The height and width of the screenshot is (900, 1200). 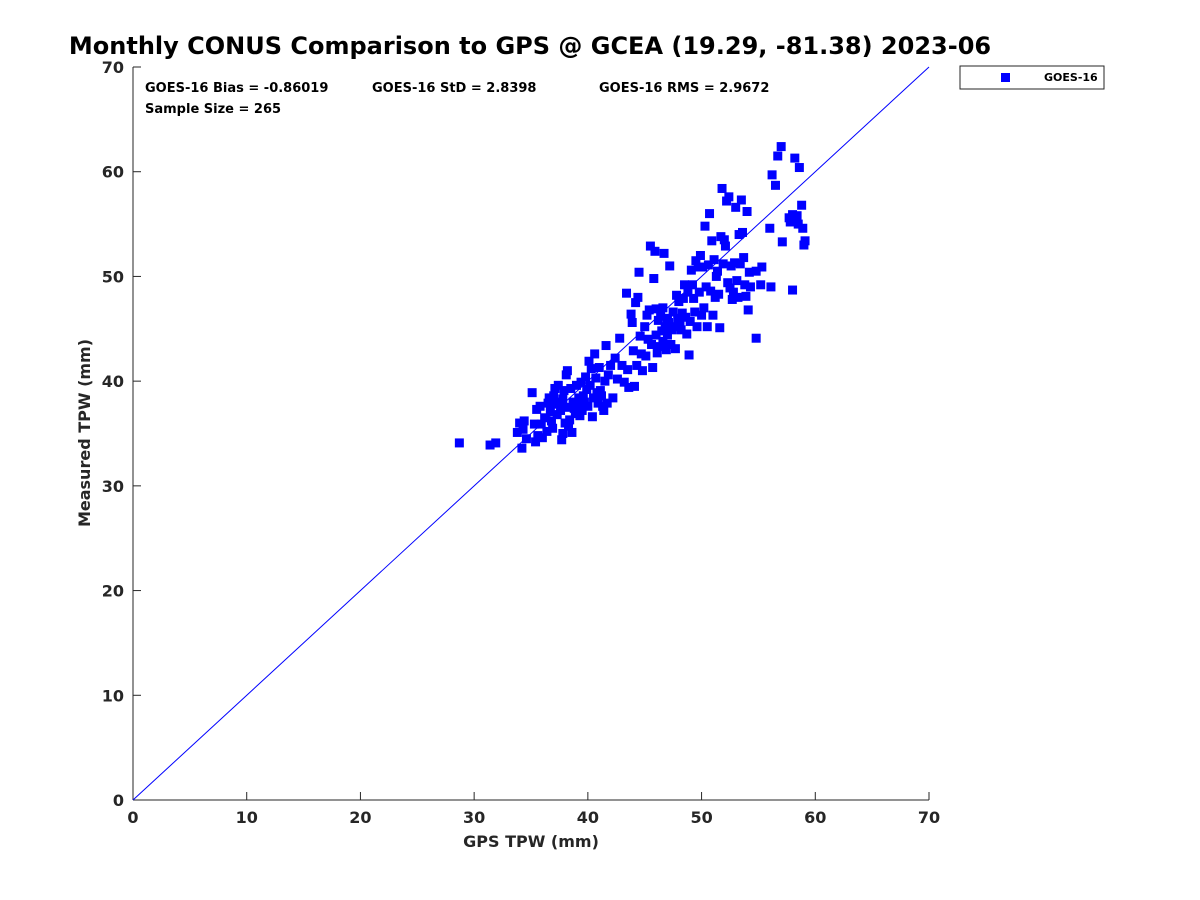 I want to click on y-tick-label: 70, so click(x=113, y=67).